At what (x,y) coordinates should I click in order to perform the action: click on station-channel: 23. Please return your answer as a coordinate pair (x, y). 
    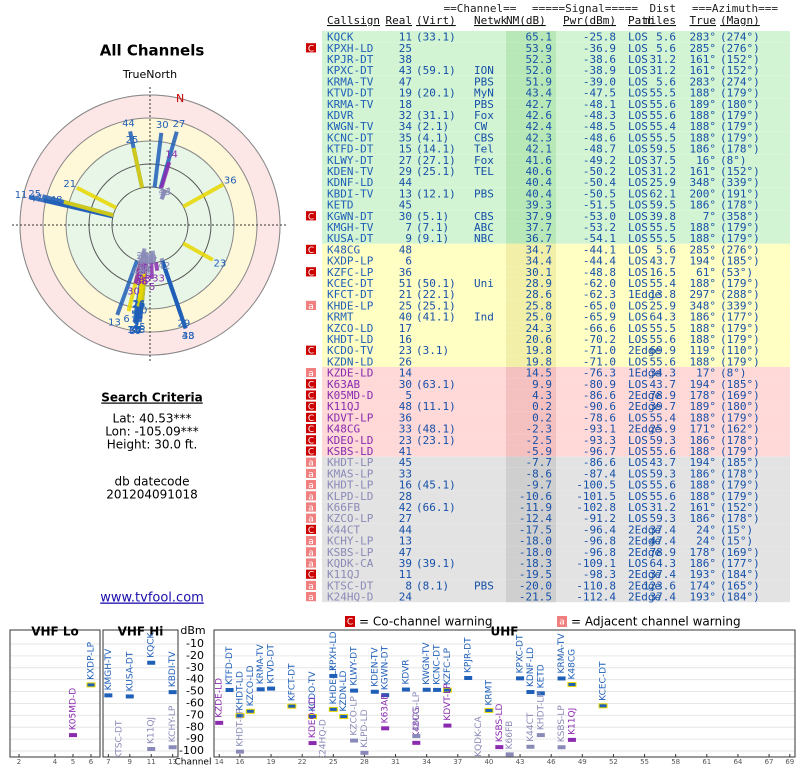
    Looking at the image, I should click on (219, 264).